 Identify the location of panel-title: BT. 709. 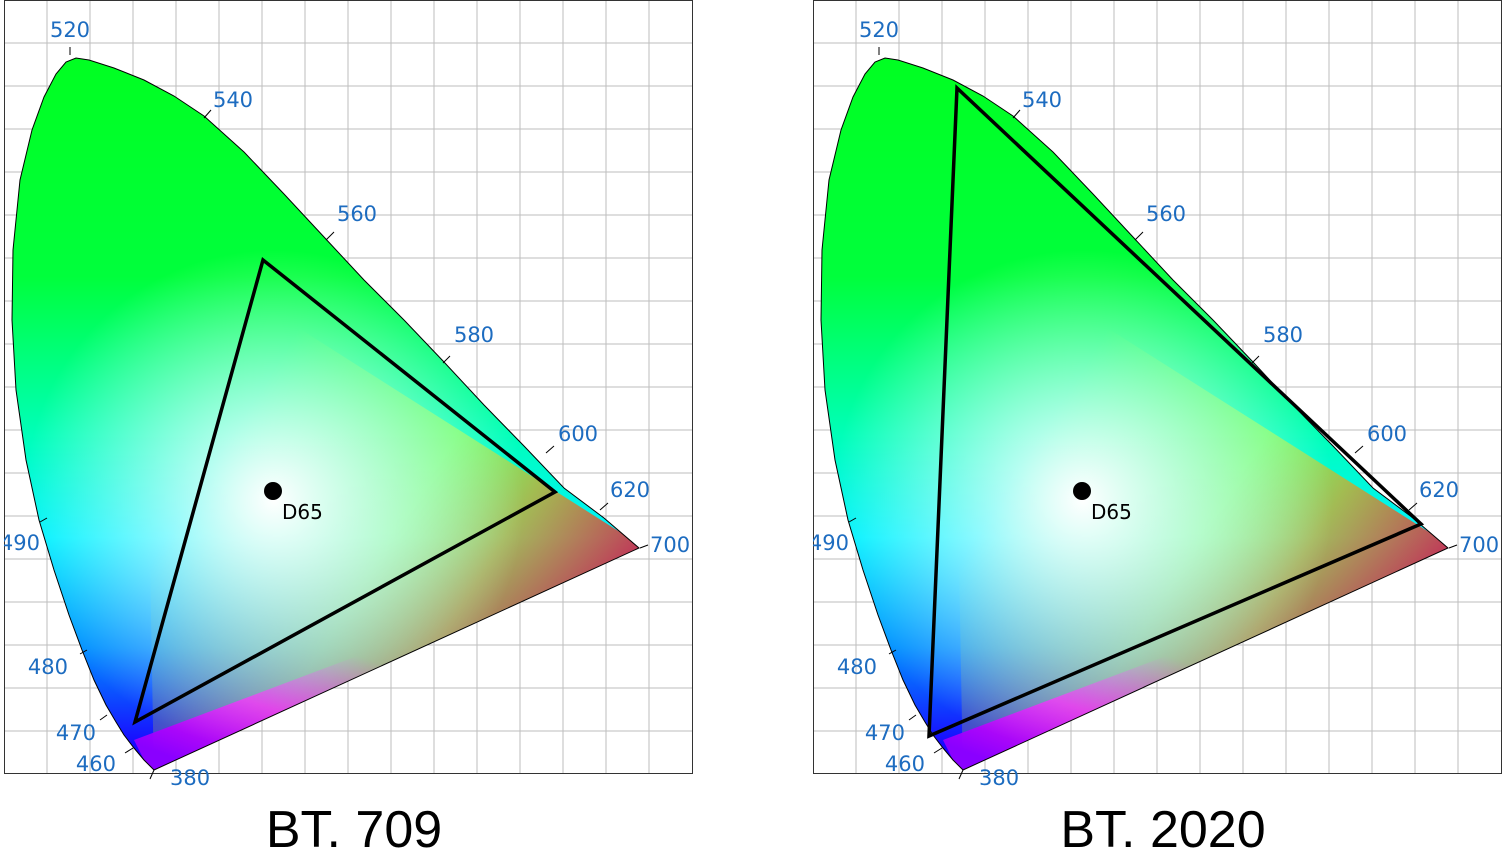
(354, 830).